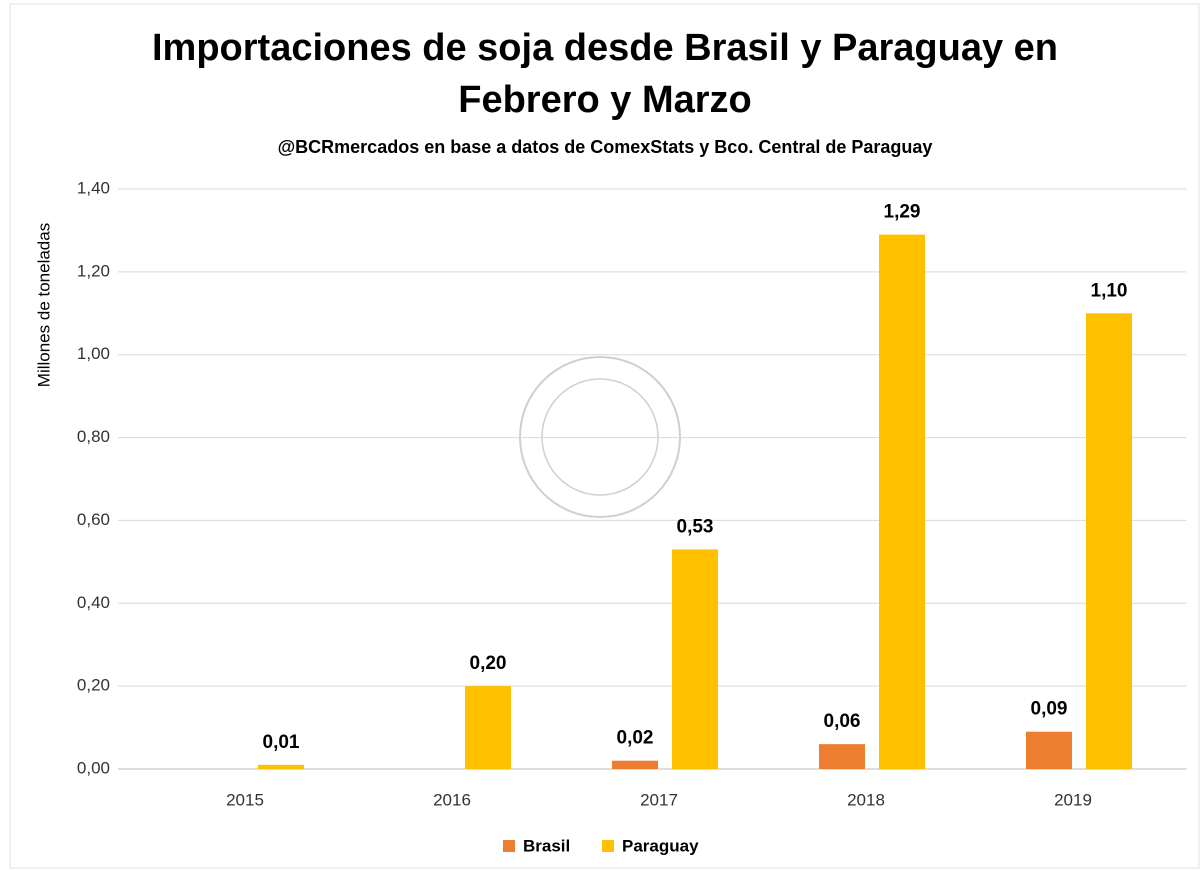 The height and width of the screenshot is (870, 1201). Describe the element at coordinates (245, 799) in the screenshot. I see `x-tick-label: 2015` at that location.